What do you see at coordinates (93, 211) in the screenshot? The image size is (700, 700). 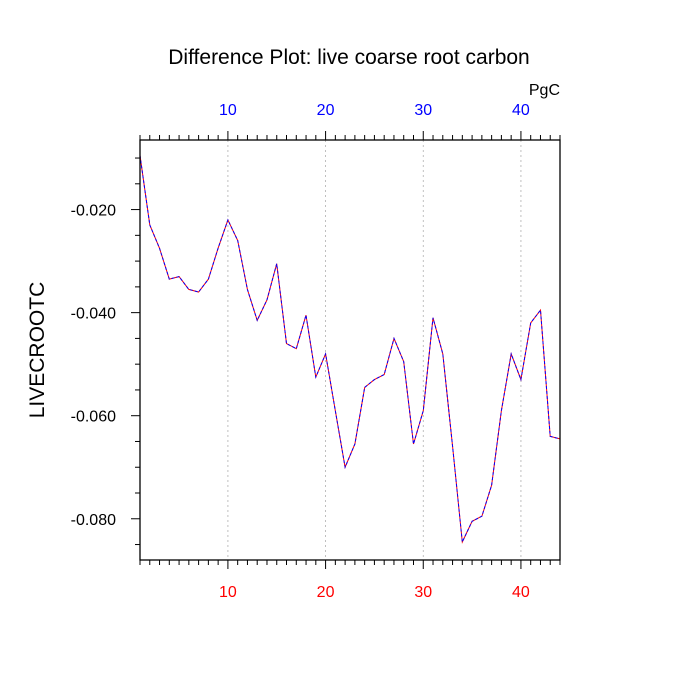 I see `y-tick-label: -0.020` at bounding box center [93, 211].